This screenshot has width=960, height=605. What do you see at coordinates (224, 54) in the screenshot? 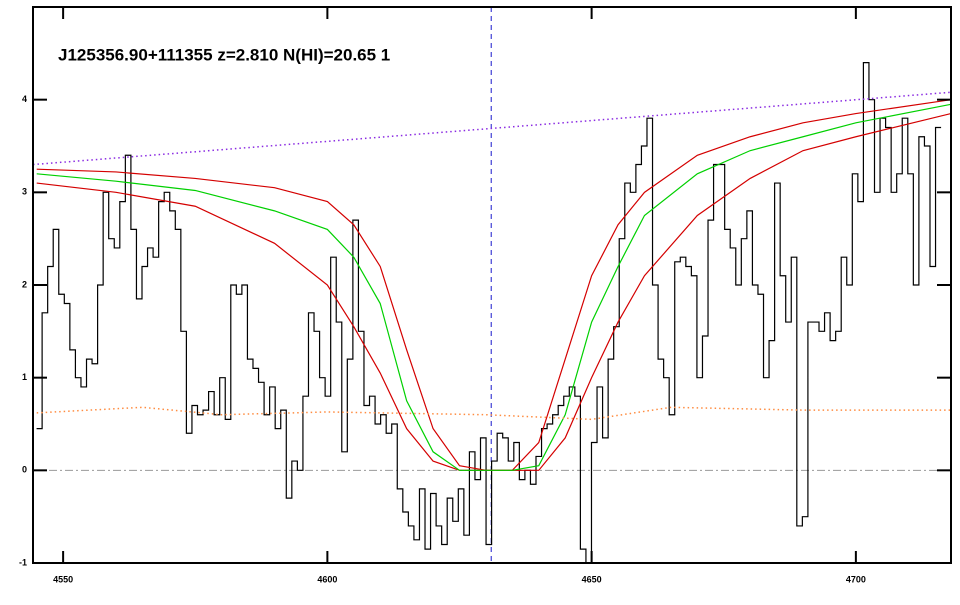
I see `chart-title: J125356.90+111355 z=2.810 N(HI)=20.65 1` at bounding box center [224, 54].